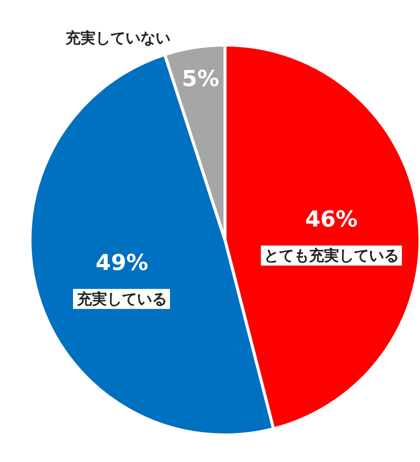  I want to click on data-label: 46%, so click(331, 220).